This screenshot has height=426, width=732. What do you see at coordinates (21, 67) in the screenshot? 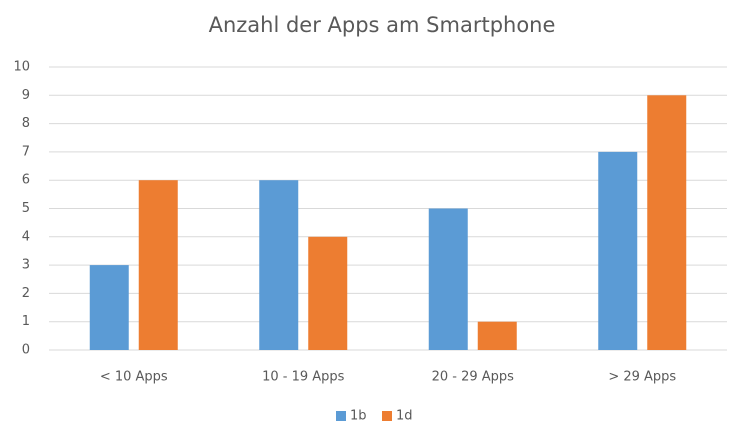
I see `y-tick-label: 10` at bounding box center [21, 67].